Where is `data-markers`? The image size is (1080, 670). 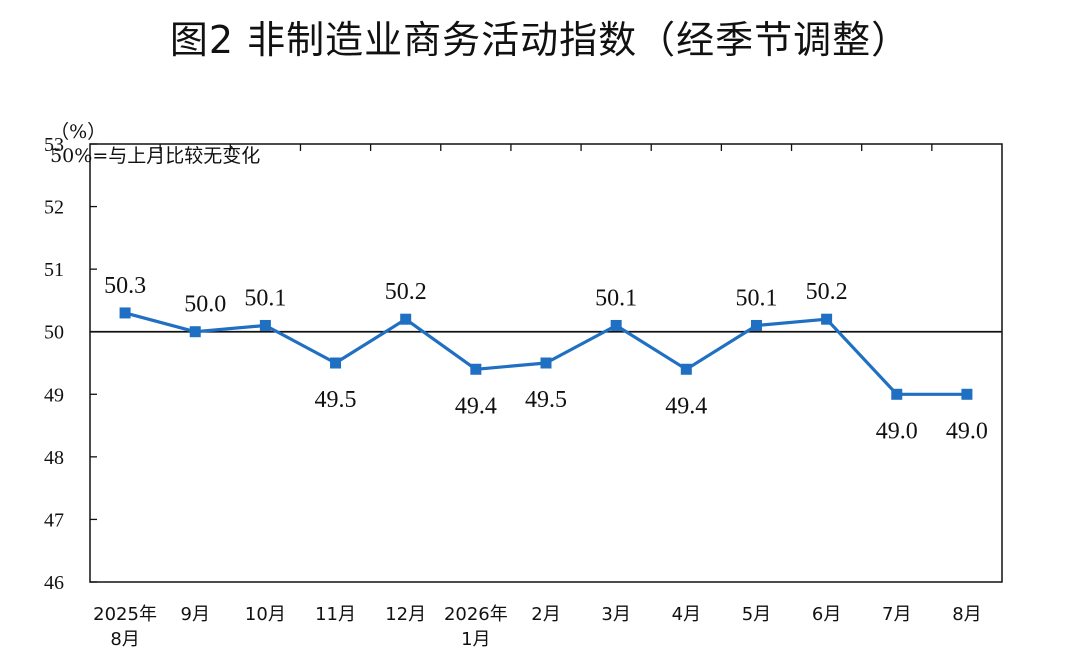
data-markers is located at coordinates (546, 353).